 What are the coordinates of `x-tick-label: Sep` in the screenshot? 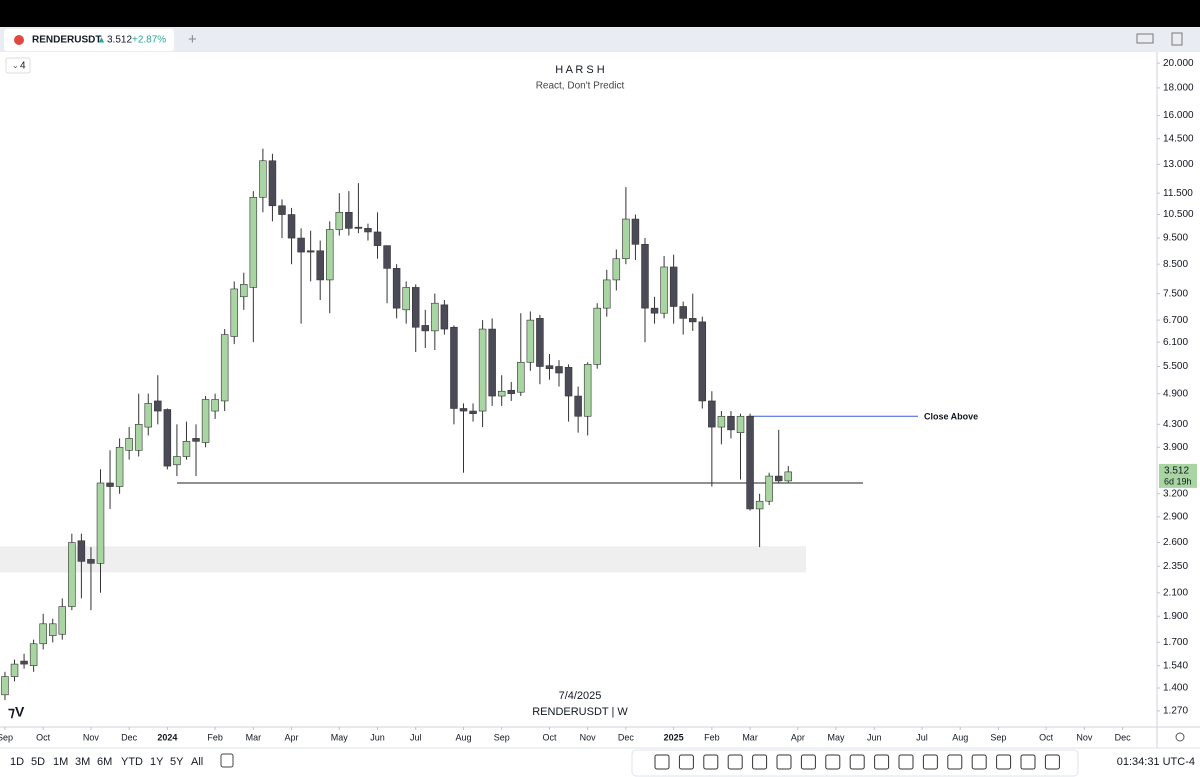 It's located at (998, 737).